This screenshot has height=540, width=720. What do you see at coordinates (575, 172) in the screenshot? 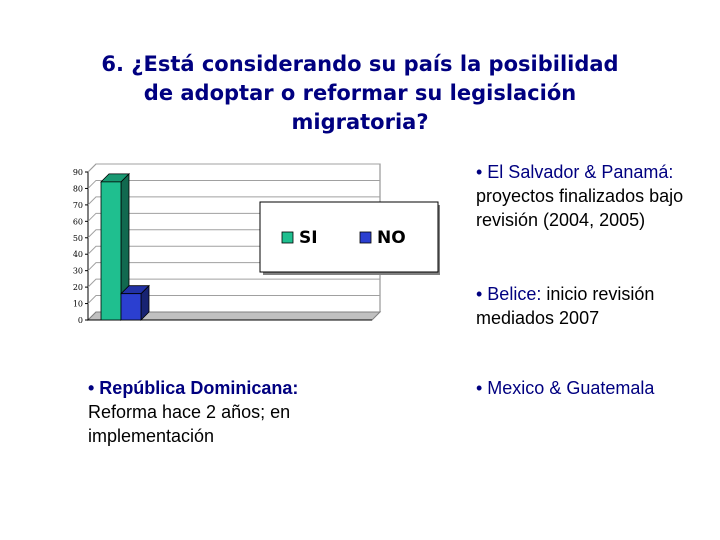
I see `note-right1-highlight: • El Salvador & Panamá:` at bounding box center [575, 172].